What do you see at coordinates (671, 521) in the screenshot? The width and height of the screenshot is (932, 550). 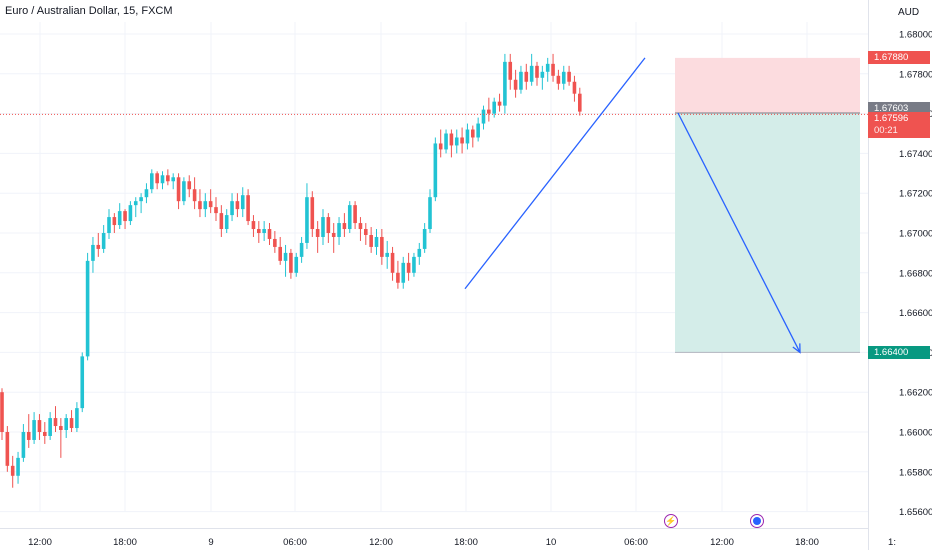 I see `lightning-icon: ⚡` at bounding box center [671, 521].